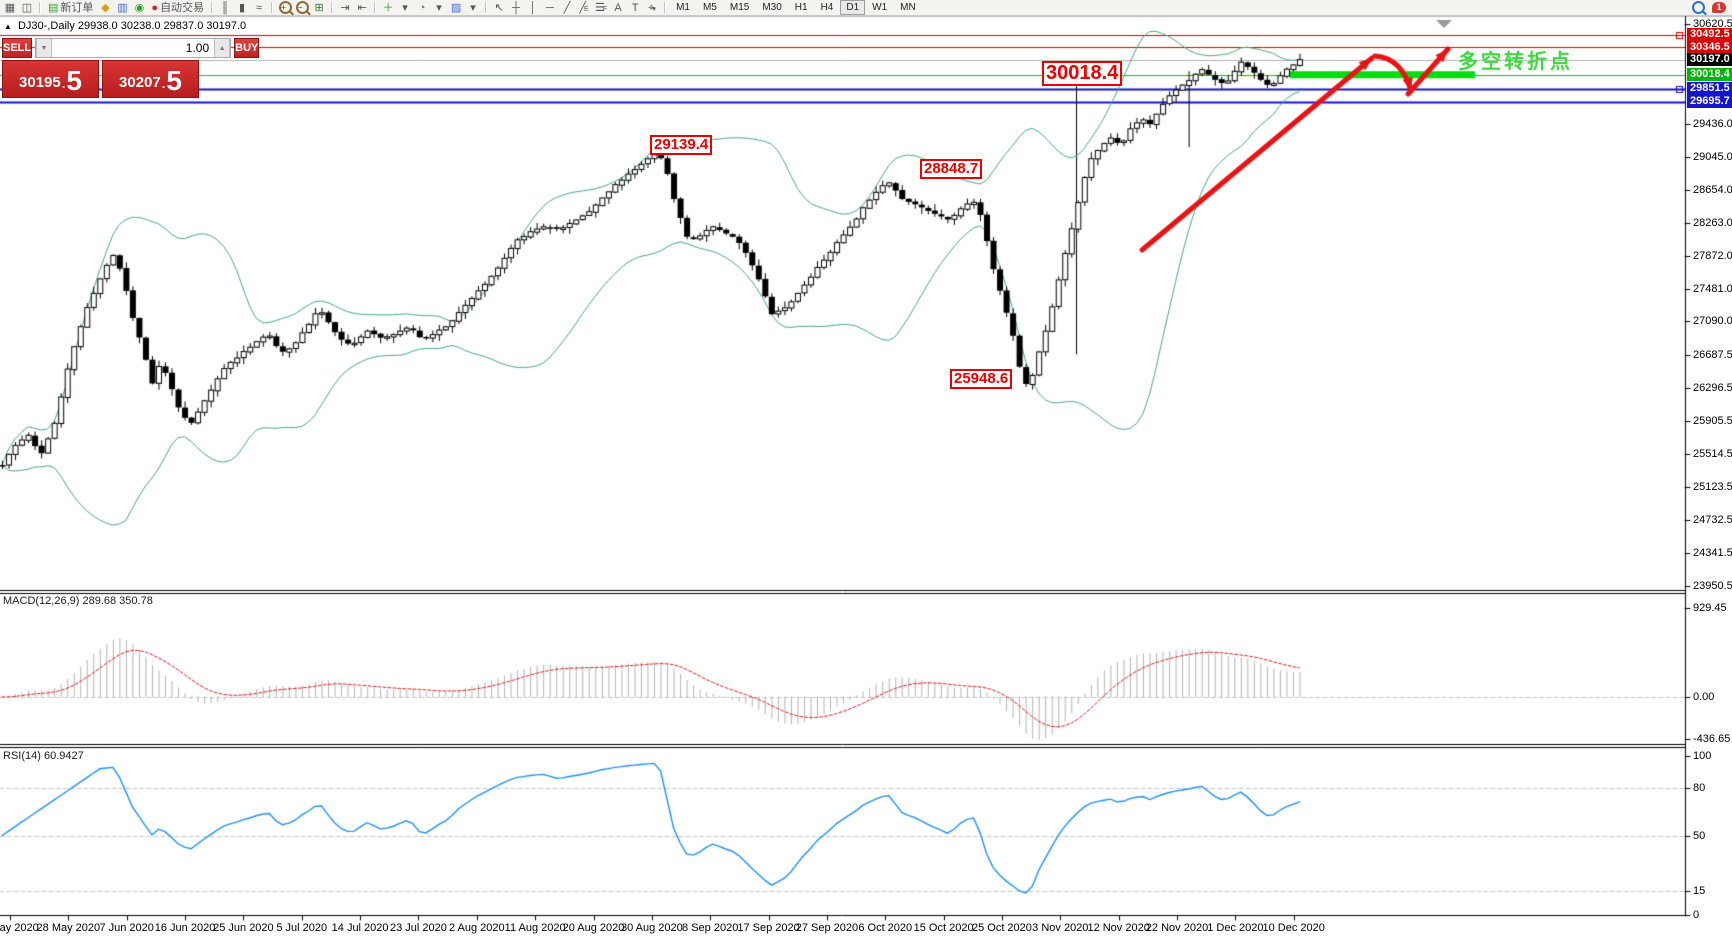 The width and height of the screenshot is (1732, 942). What do you see at coordinates (360, 928) in the screenshot?
I see `date-tick-label: 14 Jul 2020` at bounding box center [360, 928].